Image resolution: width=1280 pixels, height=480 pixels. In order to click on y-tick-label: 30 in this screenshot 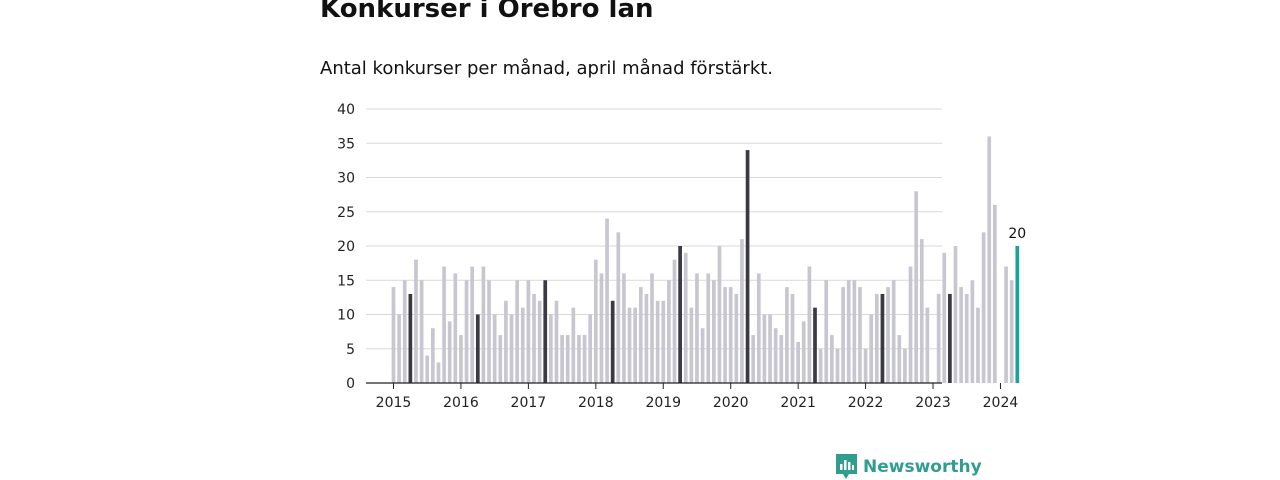, I will do `click(346, 179)`.